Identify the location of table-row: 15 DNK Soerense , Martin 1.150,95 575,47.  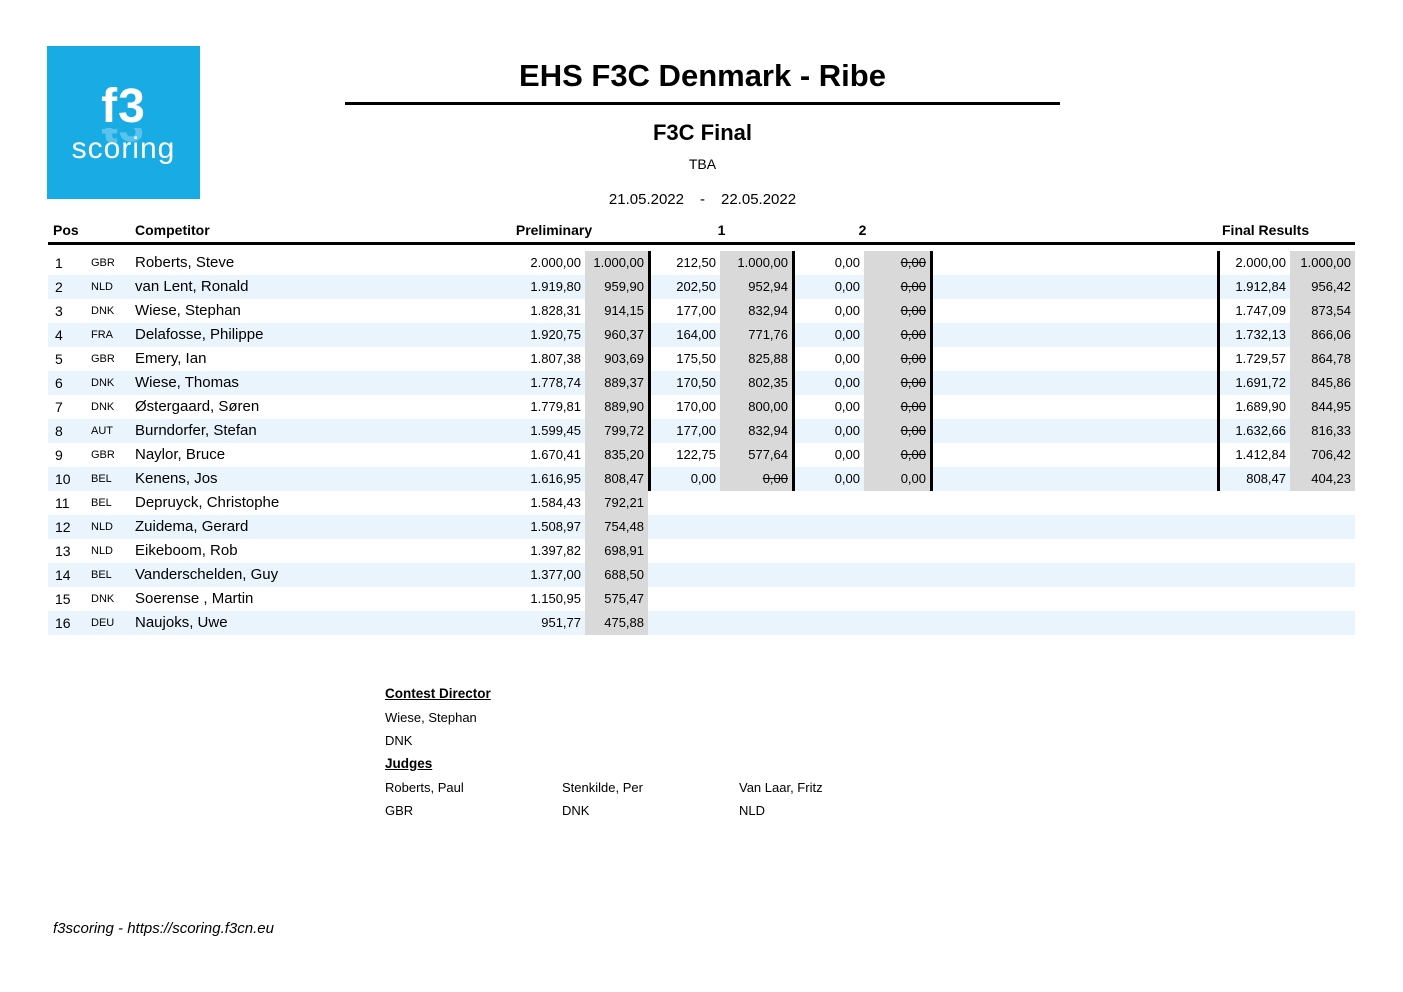
(701, 599).